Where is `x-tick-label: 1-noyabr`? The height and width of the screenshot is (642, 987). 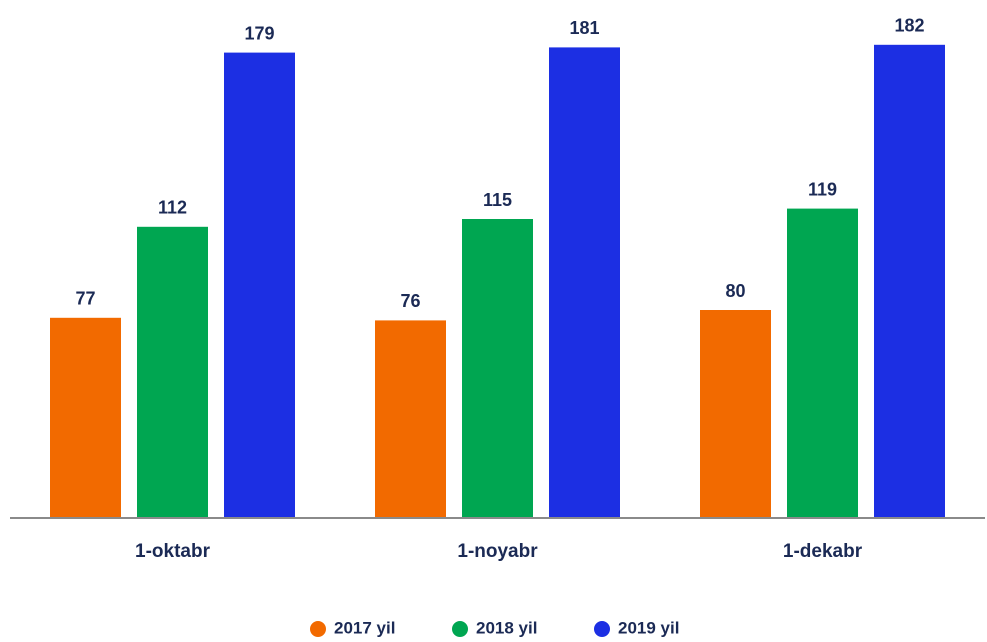 x-tick-label: 1-noyabr is located at coordinates (497, 551).